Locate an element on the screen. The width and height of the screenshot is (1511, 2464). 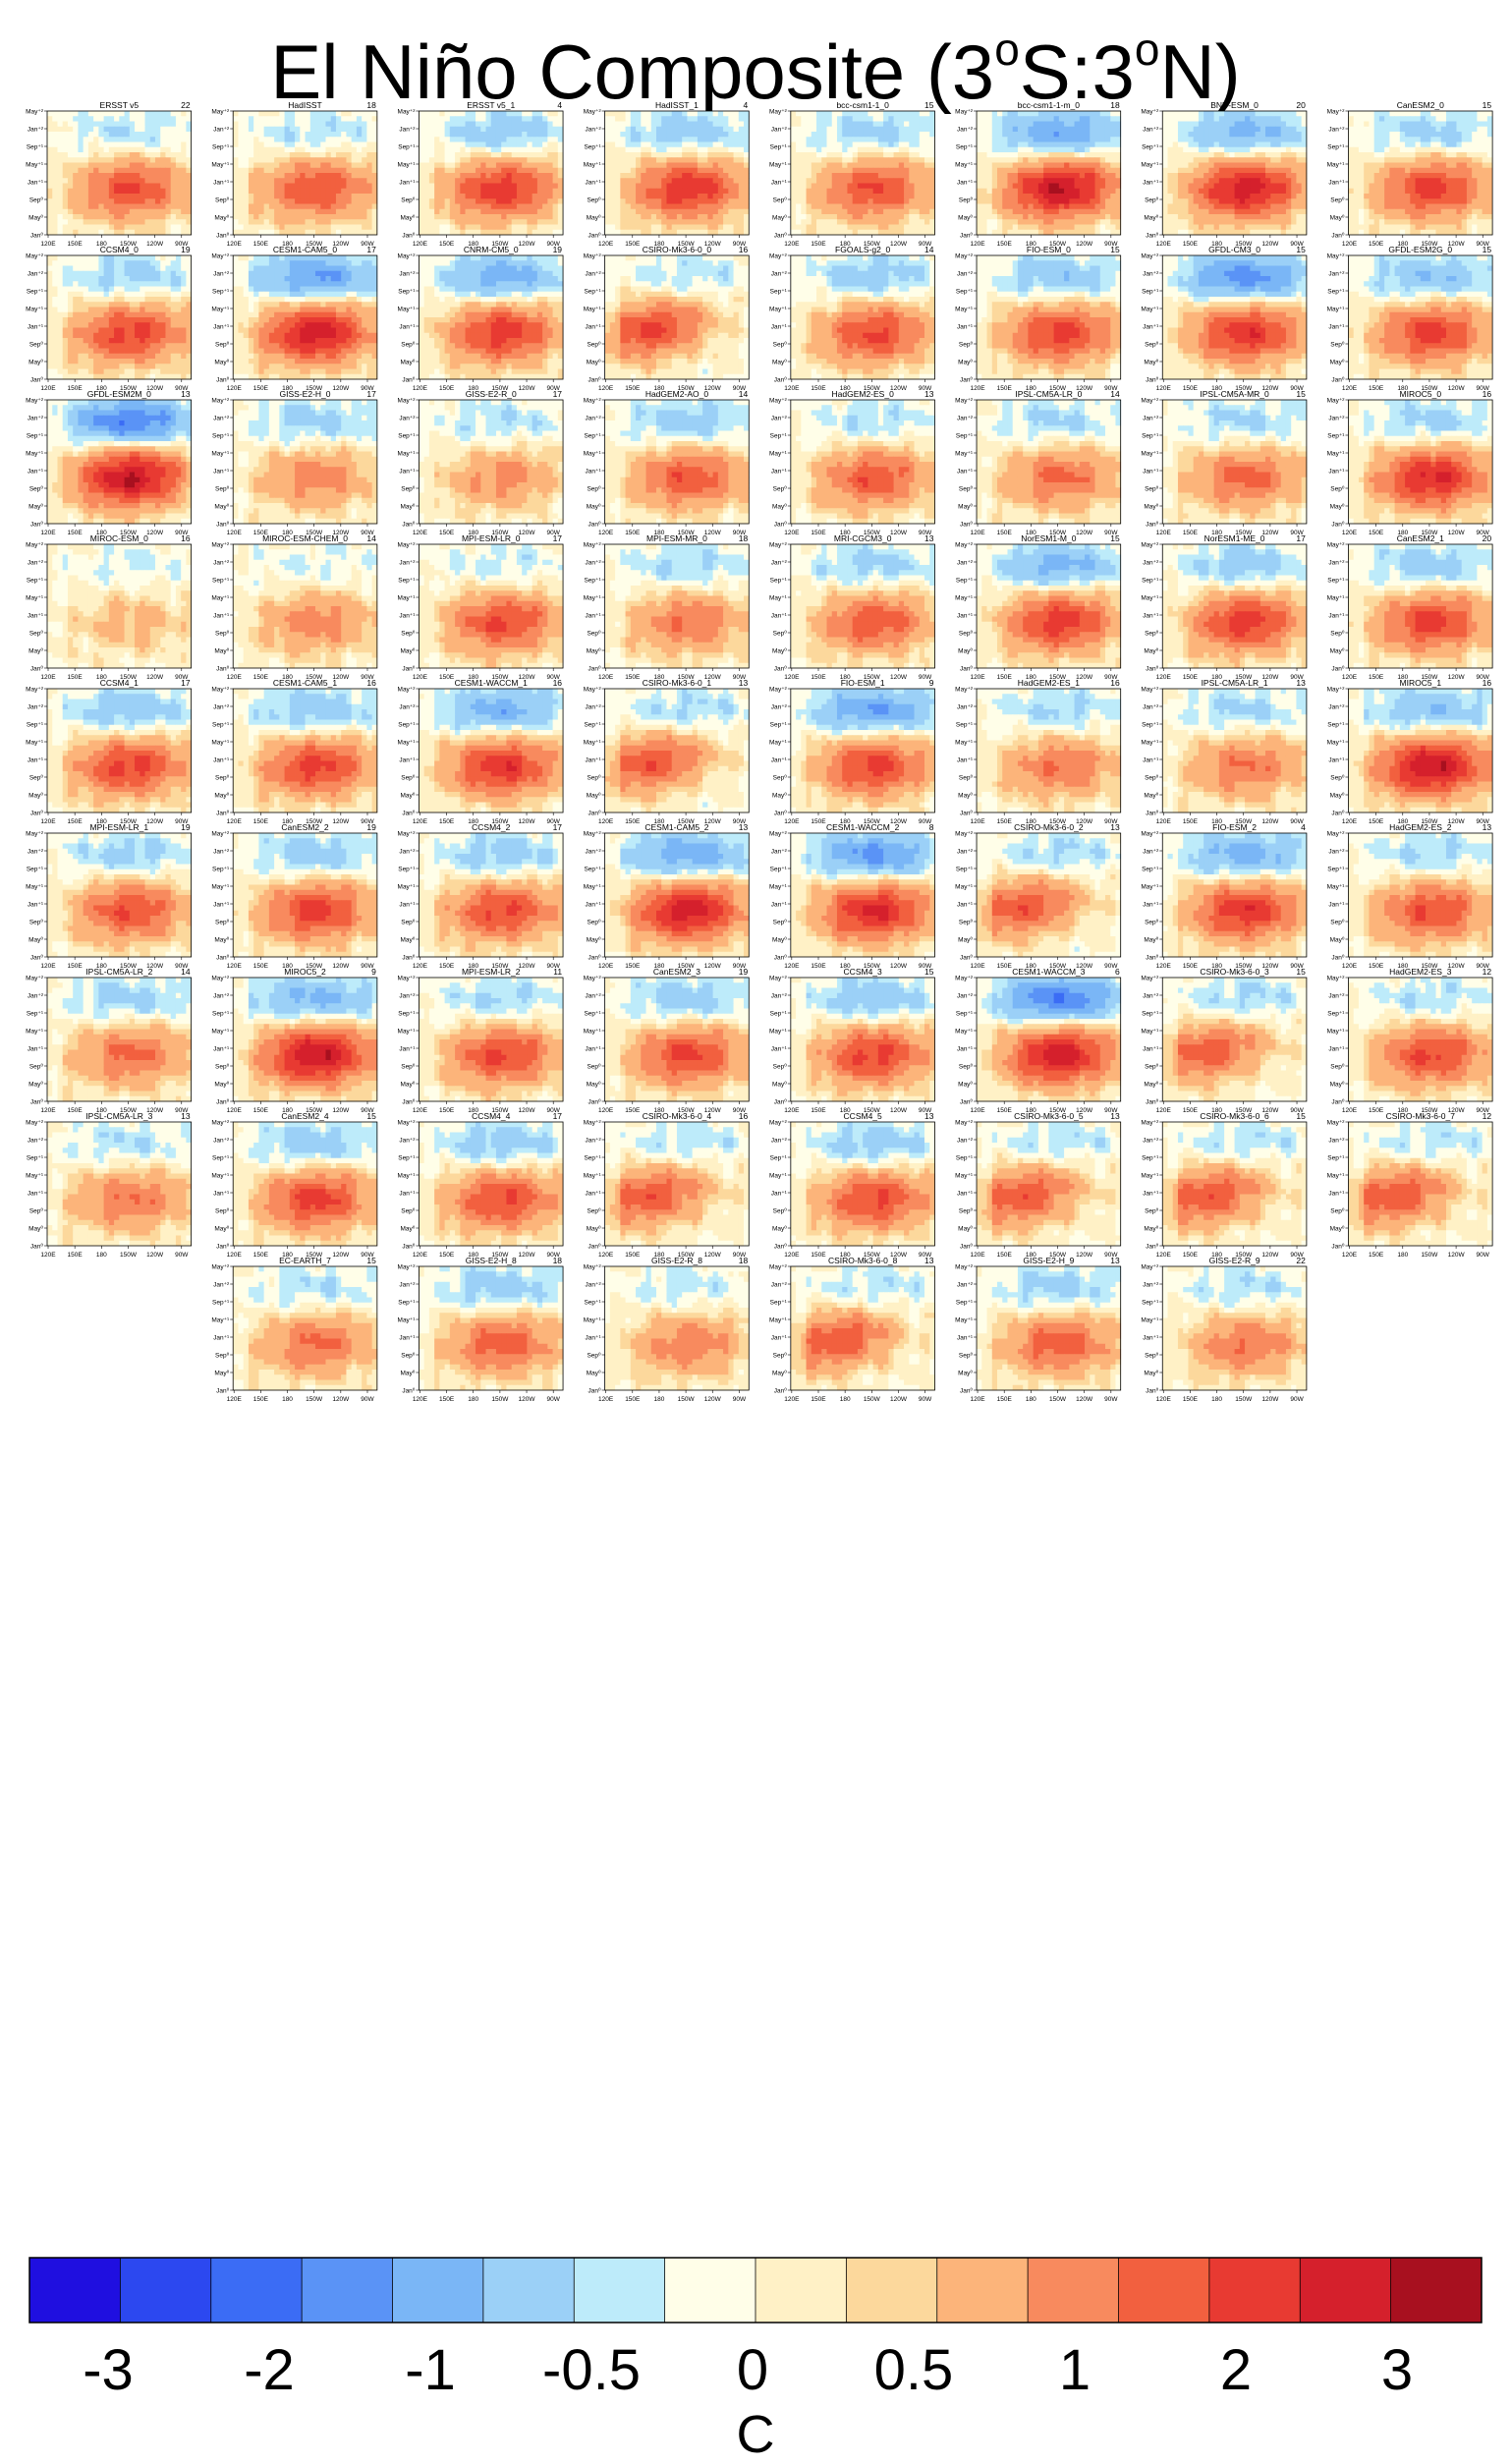
x-tick-label: 120E is located at coordinates (48, 244).